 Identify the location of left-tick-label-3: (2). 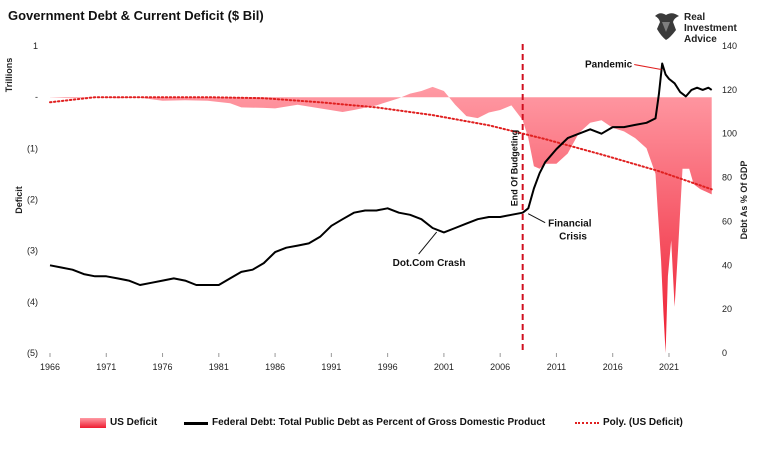
(32, 200).